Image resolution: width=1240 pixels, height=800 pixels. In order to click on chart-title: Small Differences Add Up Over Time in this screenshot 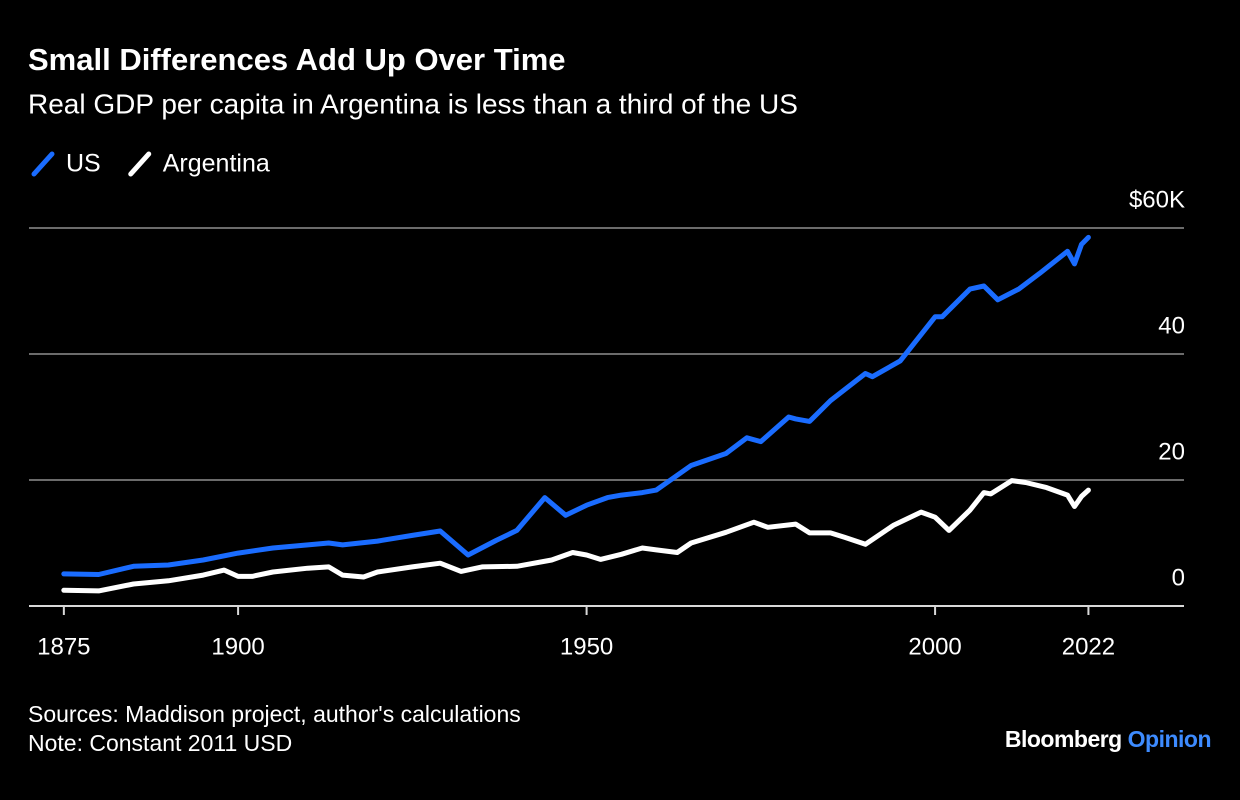, I will do `click(297, 59)`.